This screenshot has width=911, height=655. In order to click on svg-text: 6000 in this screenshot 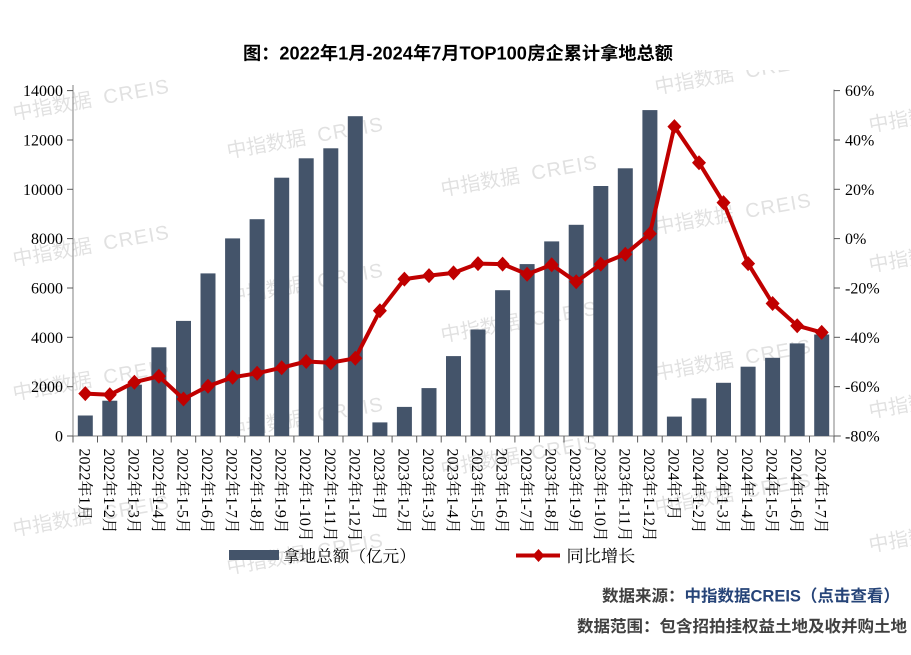, I will do `click(47, 289)`.